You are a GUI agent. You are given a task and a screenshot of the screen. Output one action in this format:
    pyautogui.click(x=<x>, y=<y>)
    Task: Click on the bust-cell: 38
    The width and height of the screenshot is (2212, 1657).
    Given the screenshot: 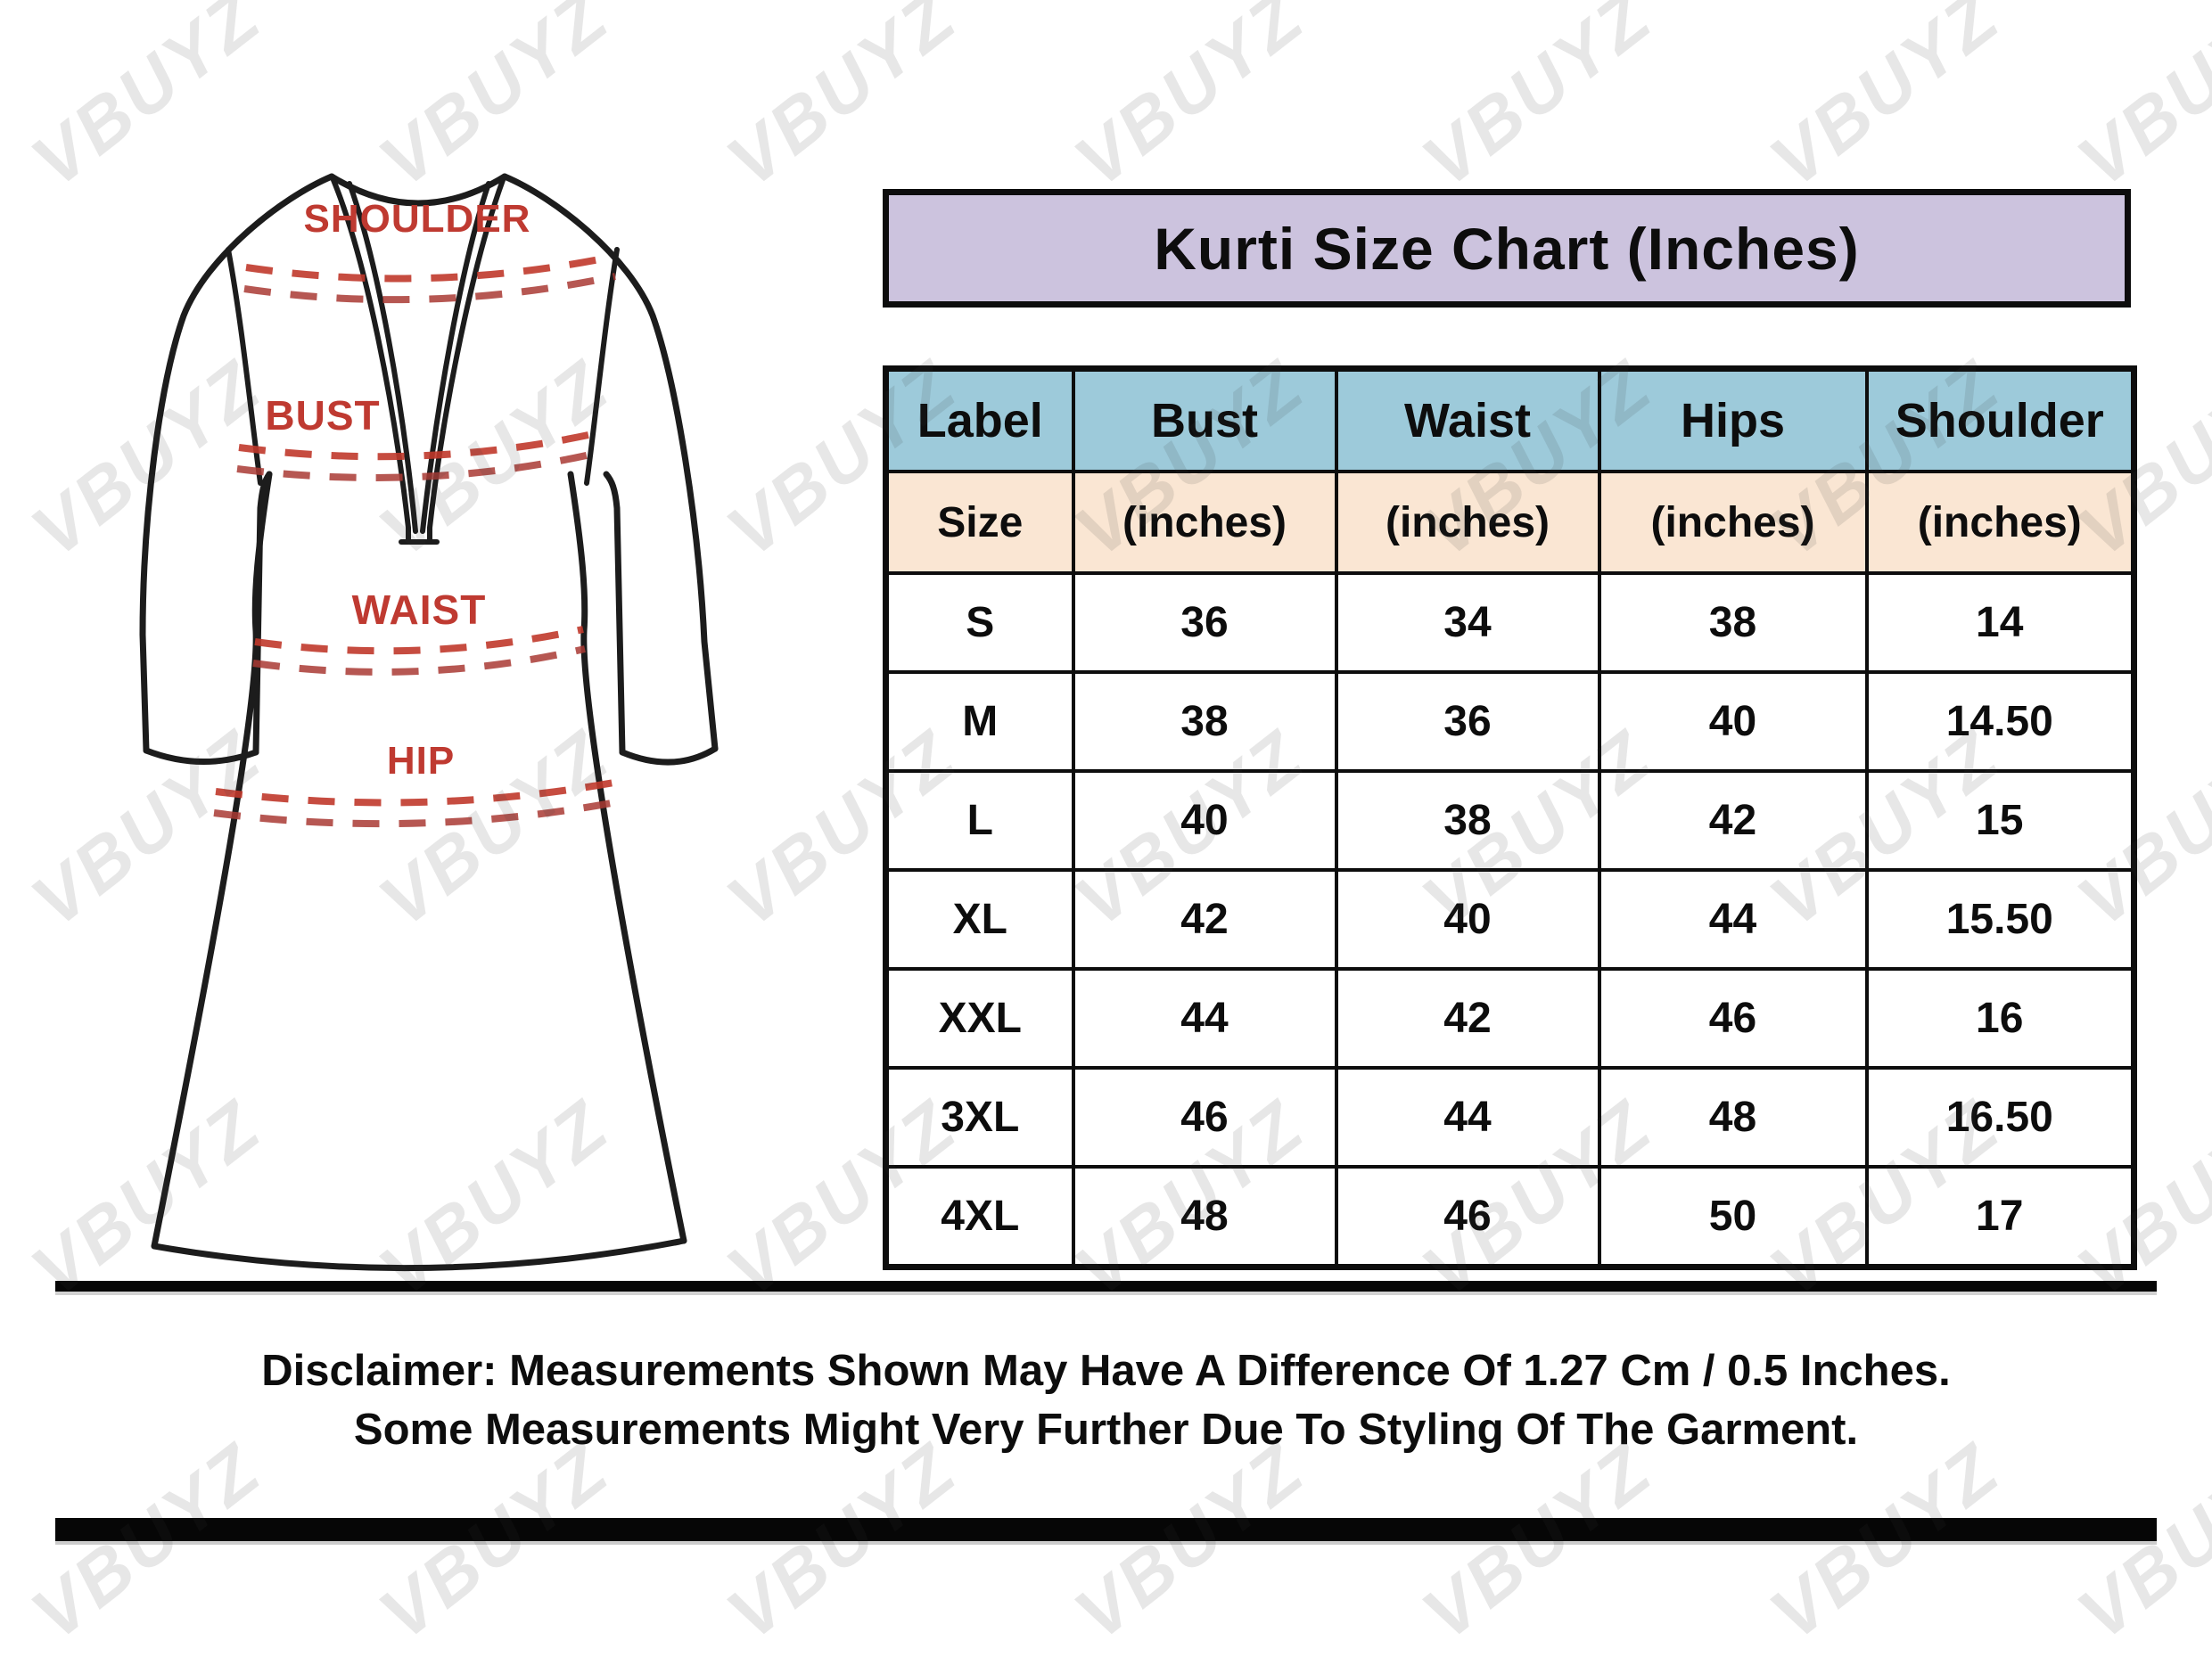 What is the action you would take?
    pyautogui.click(x=1204, y=721)
    